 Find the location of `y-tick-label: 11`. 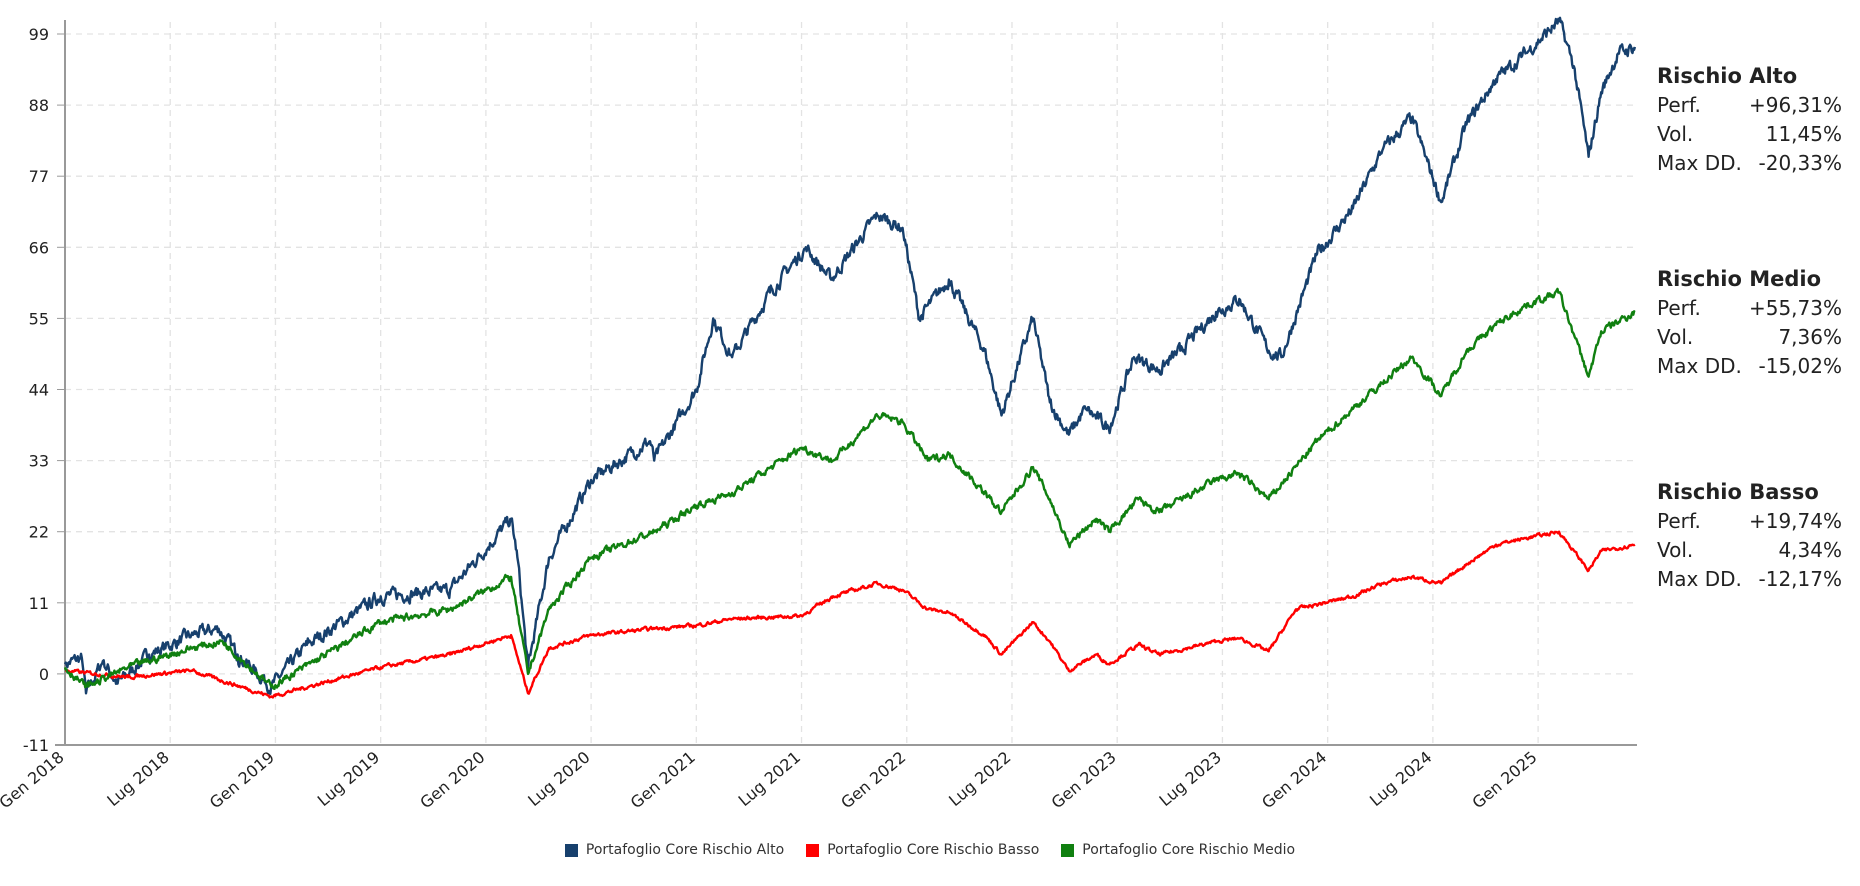

y-tick-label: 11 is located at coordinates (39, 603).